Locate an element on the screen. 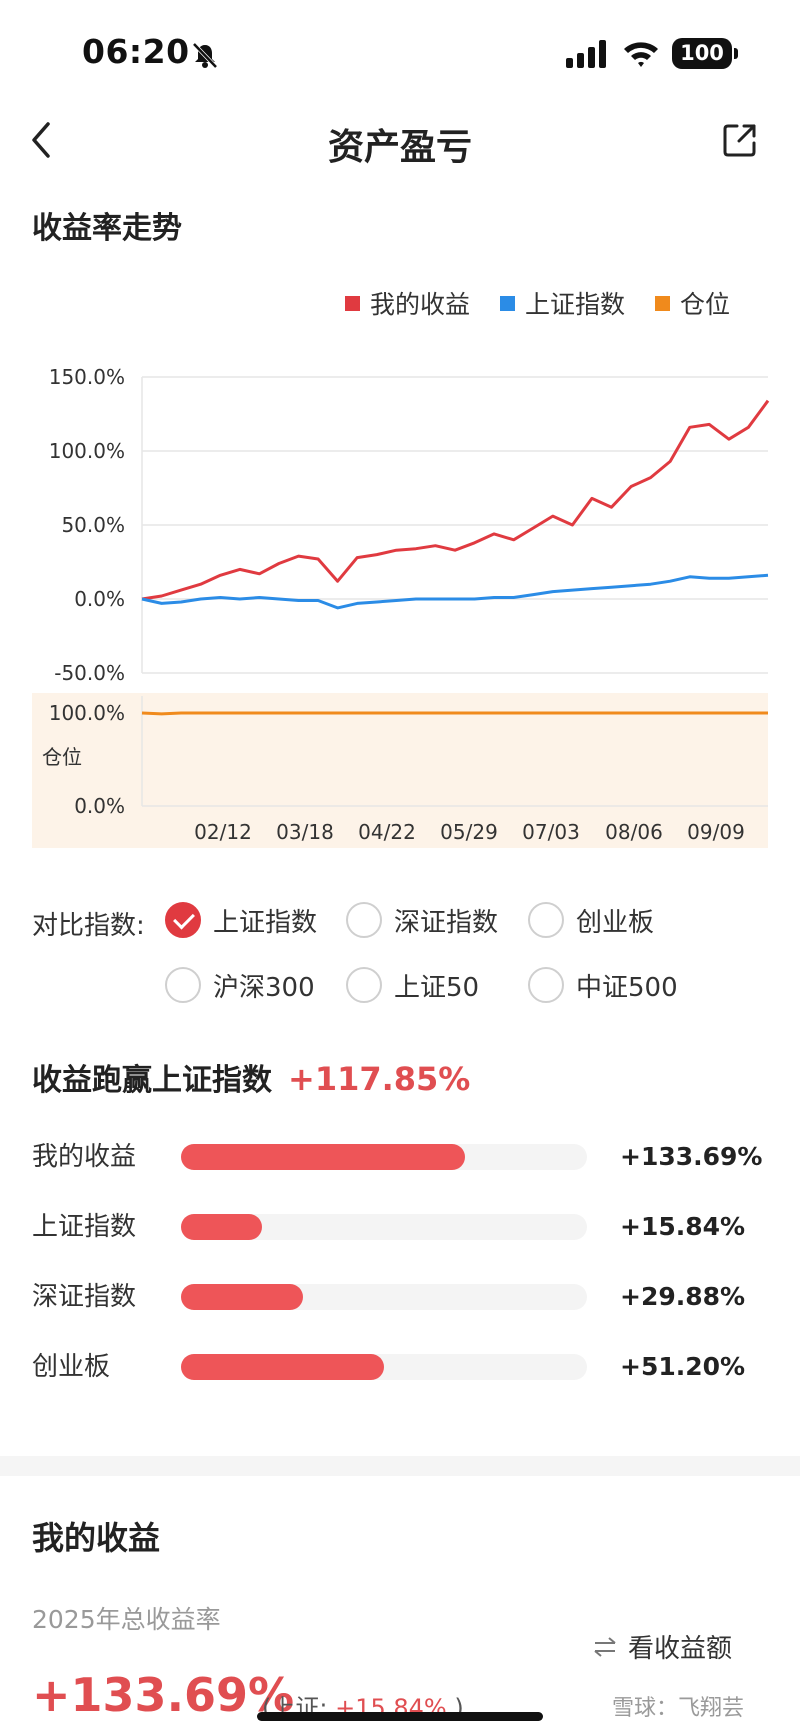 The height and width of the screenshot is (1734, 800). signal-icon is located at coordinates (586, 54).